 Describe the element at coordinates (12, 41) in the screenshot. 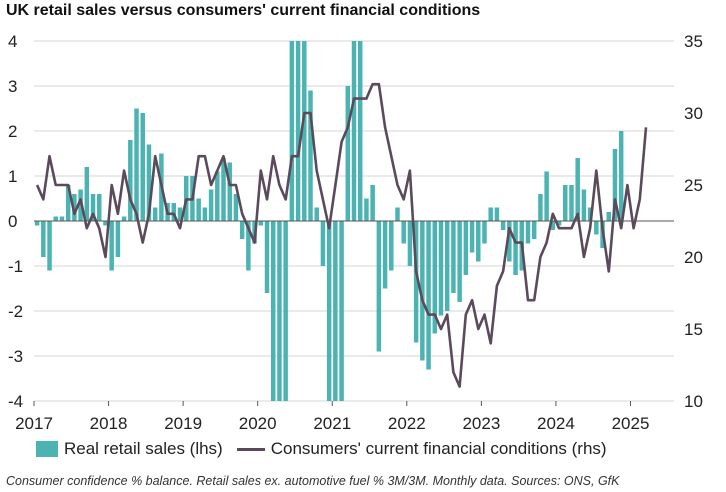

I see `y-left-tick-label: 4` at that location.